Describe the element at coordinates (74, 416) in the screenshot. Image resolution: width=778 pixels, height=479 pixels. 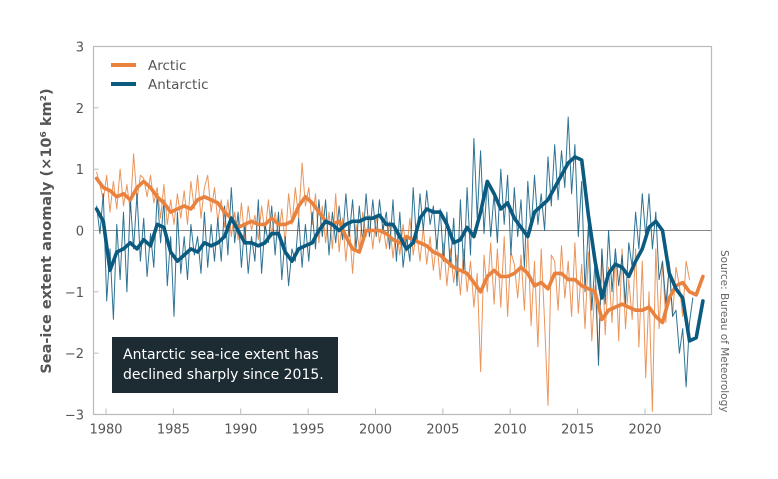
I see `y-tick-label: −3` at that location.